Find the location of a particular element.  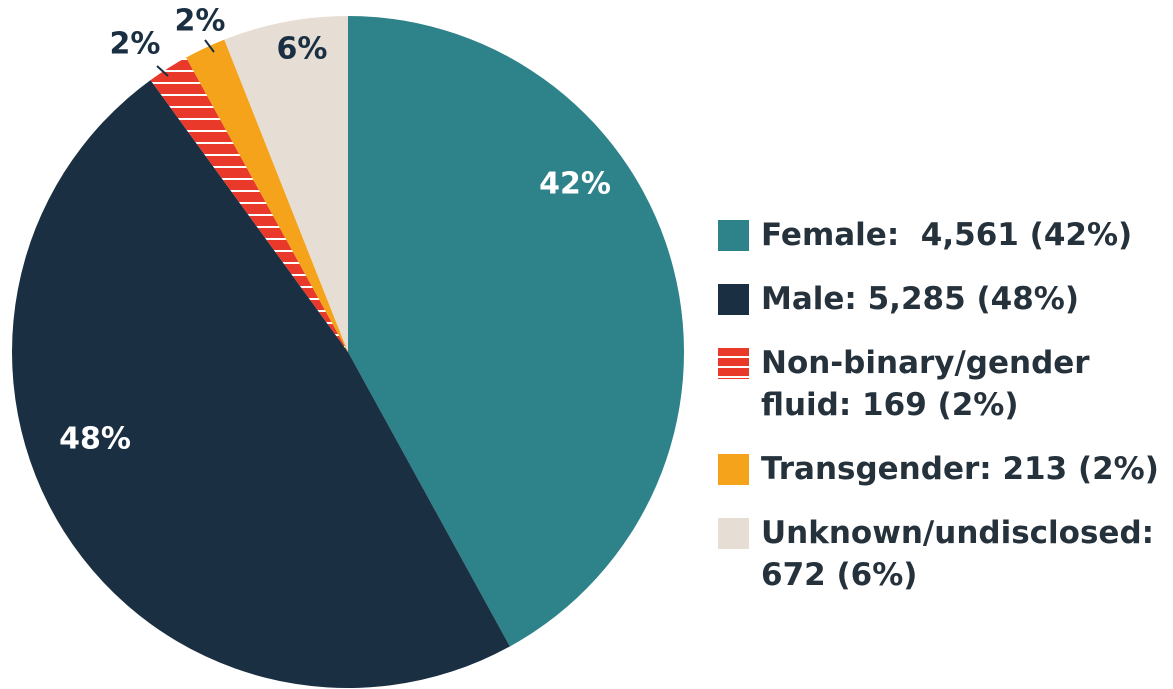

data-label: 42% is located at coordinates (575, 184).